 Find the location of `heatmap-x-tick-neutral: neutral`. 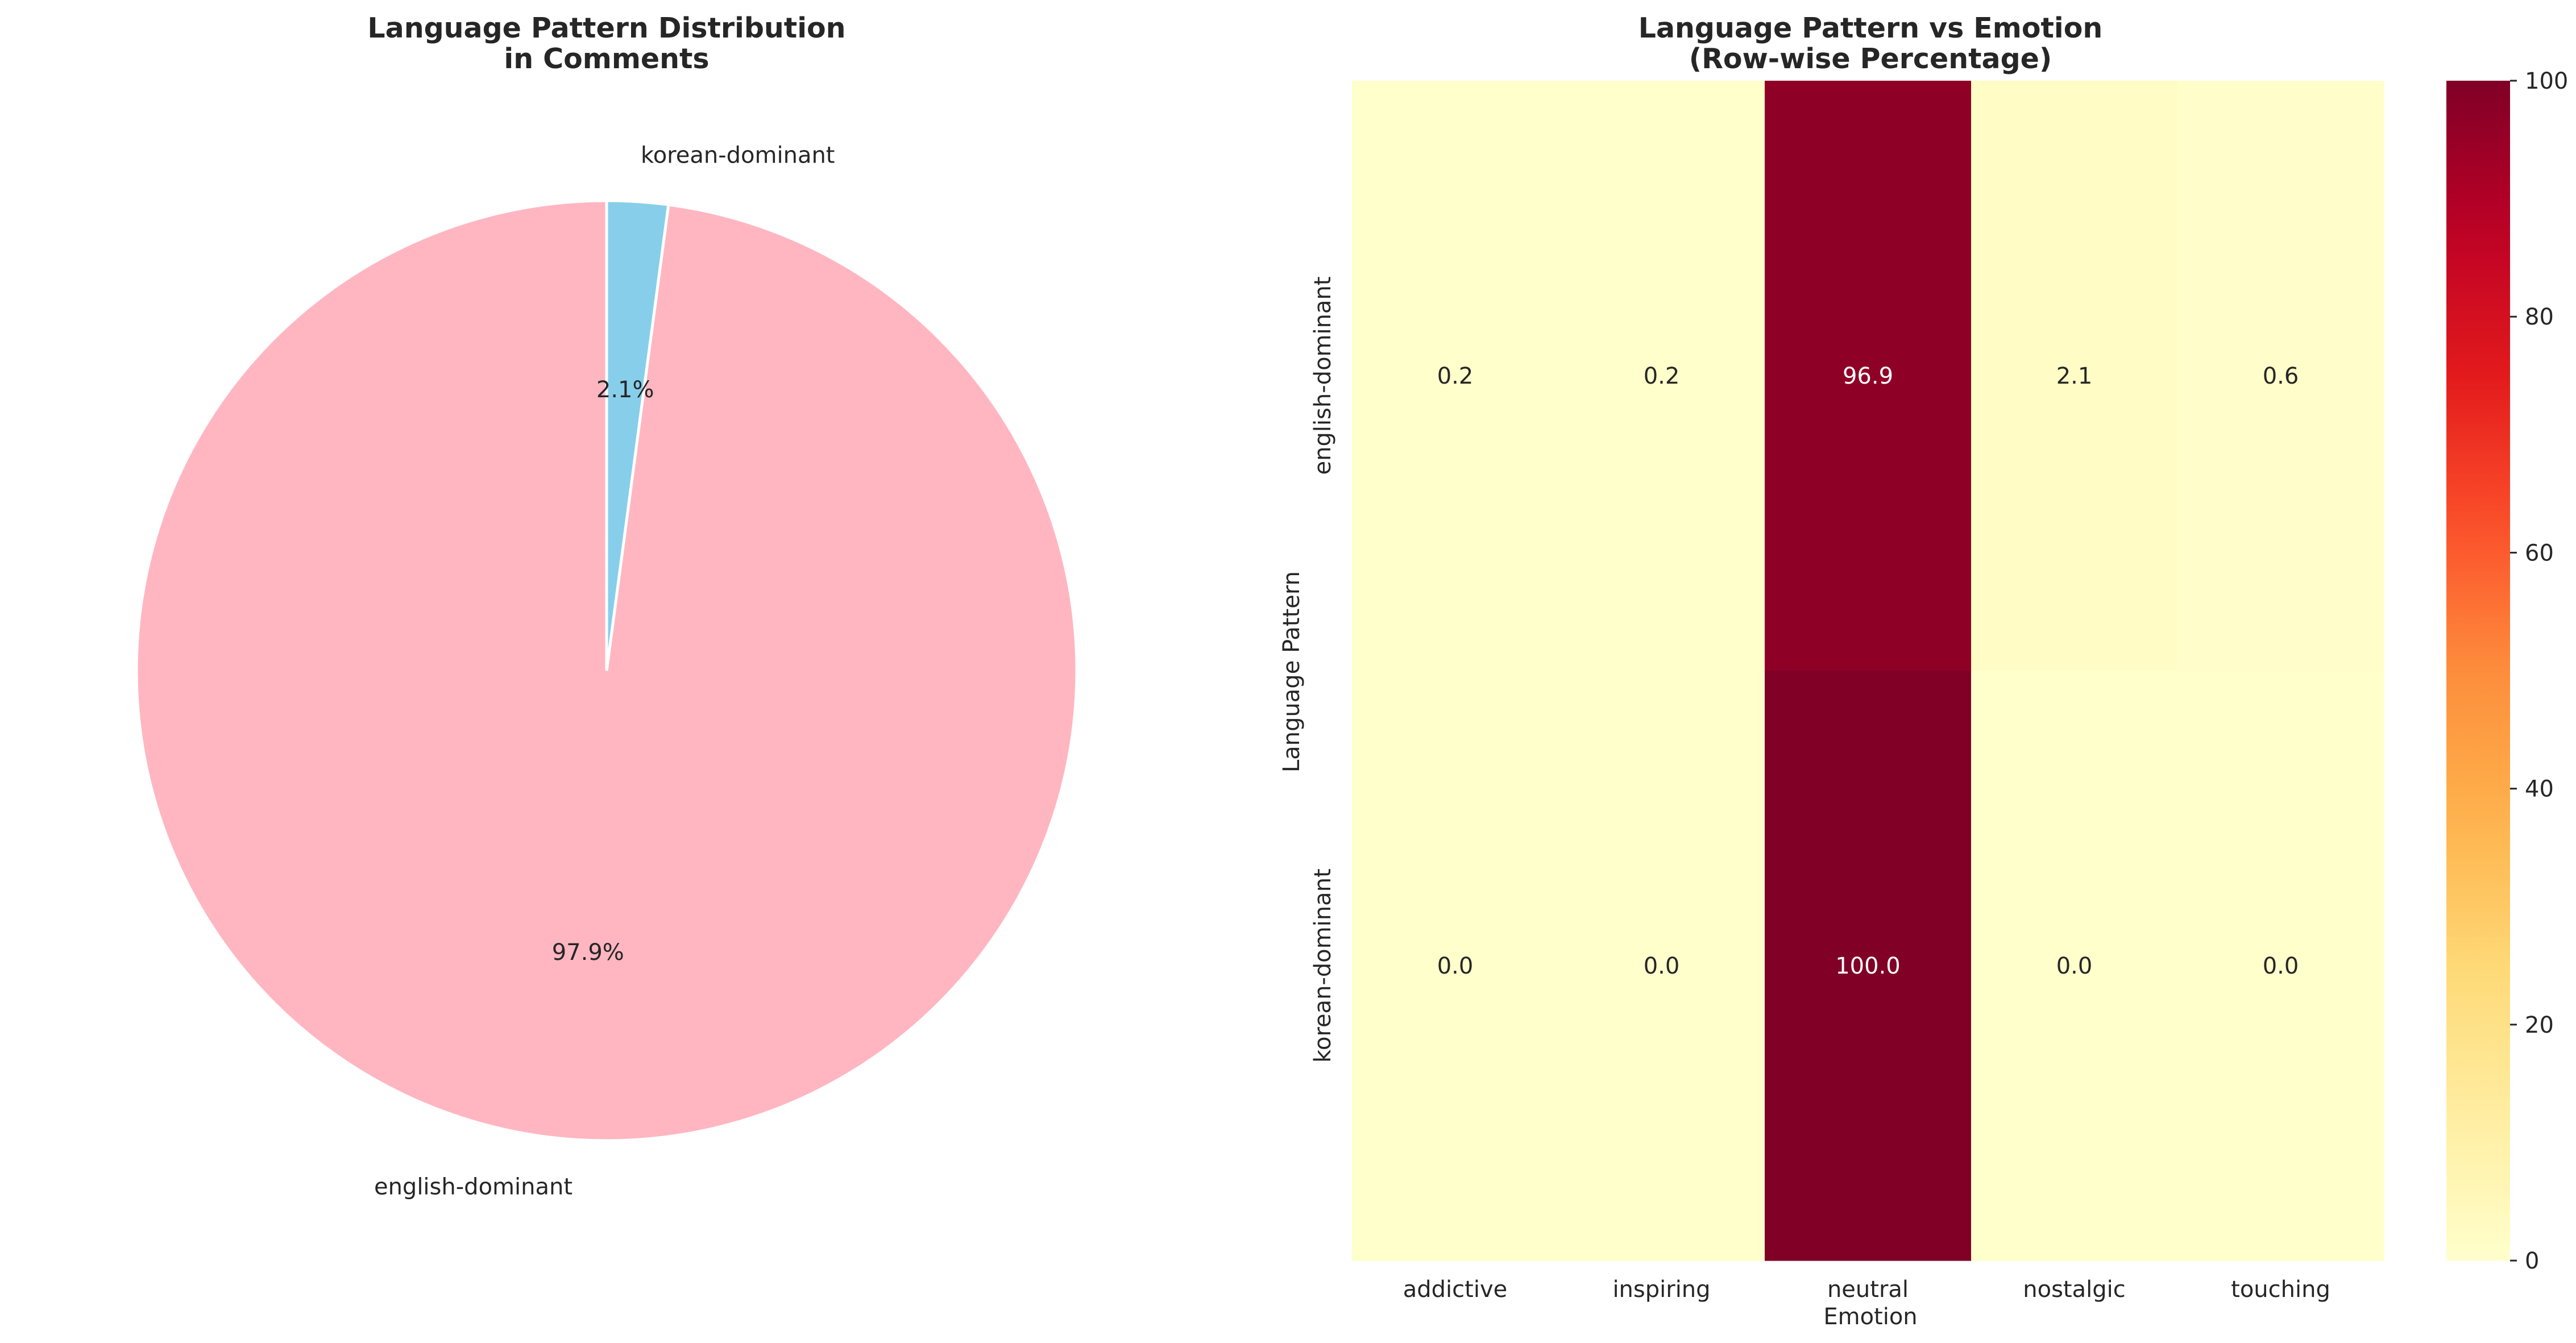

heatmap-x-tick-neutral: neutral is located at coordinates (1868, 1290).